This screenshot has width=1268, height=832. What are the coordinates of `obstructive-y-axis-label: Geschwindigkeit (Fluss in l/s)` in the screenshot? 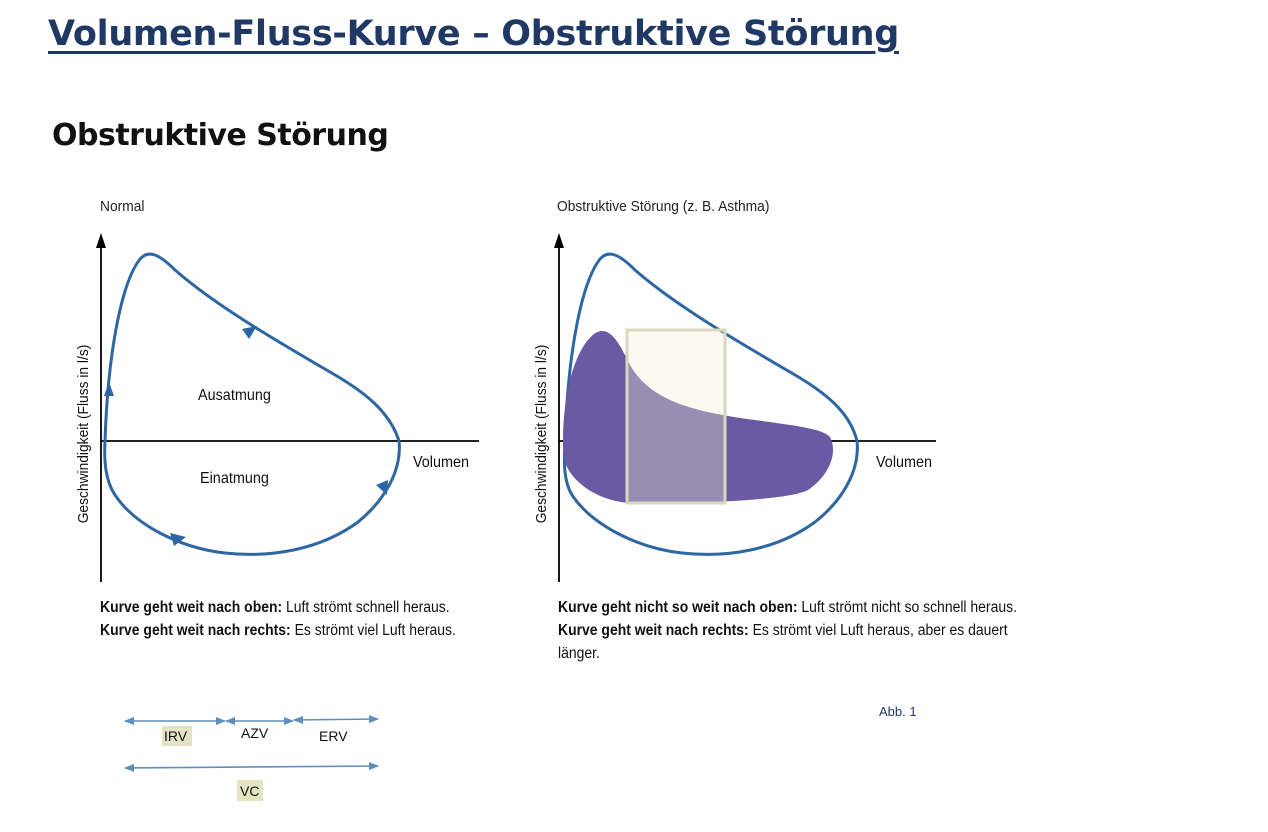 It's located at (542, 434).